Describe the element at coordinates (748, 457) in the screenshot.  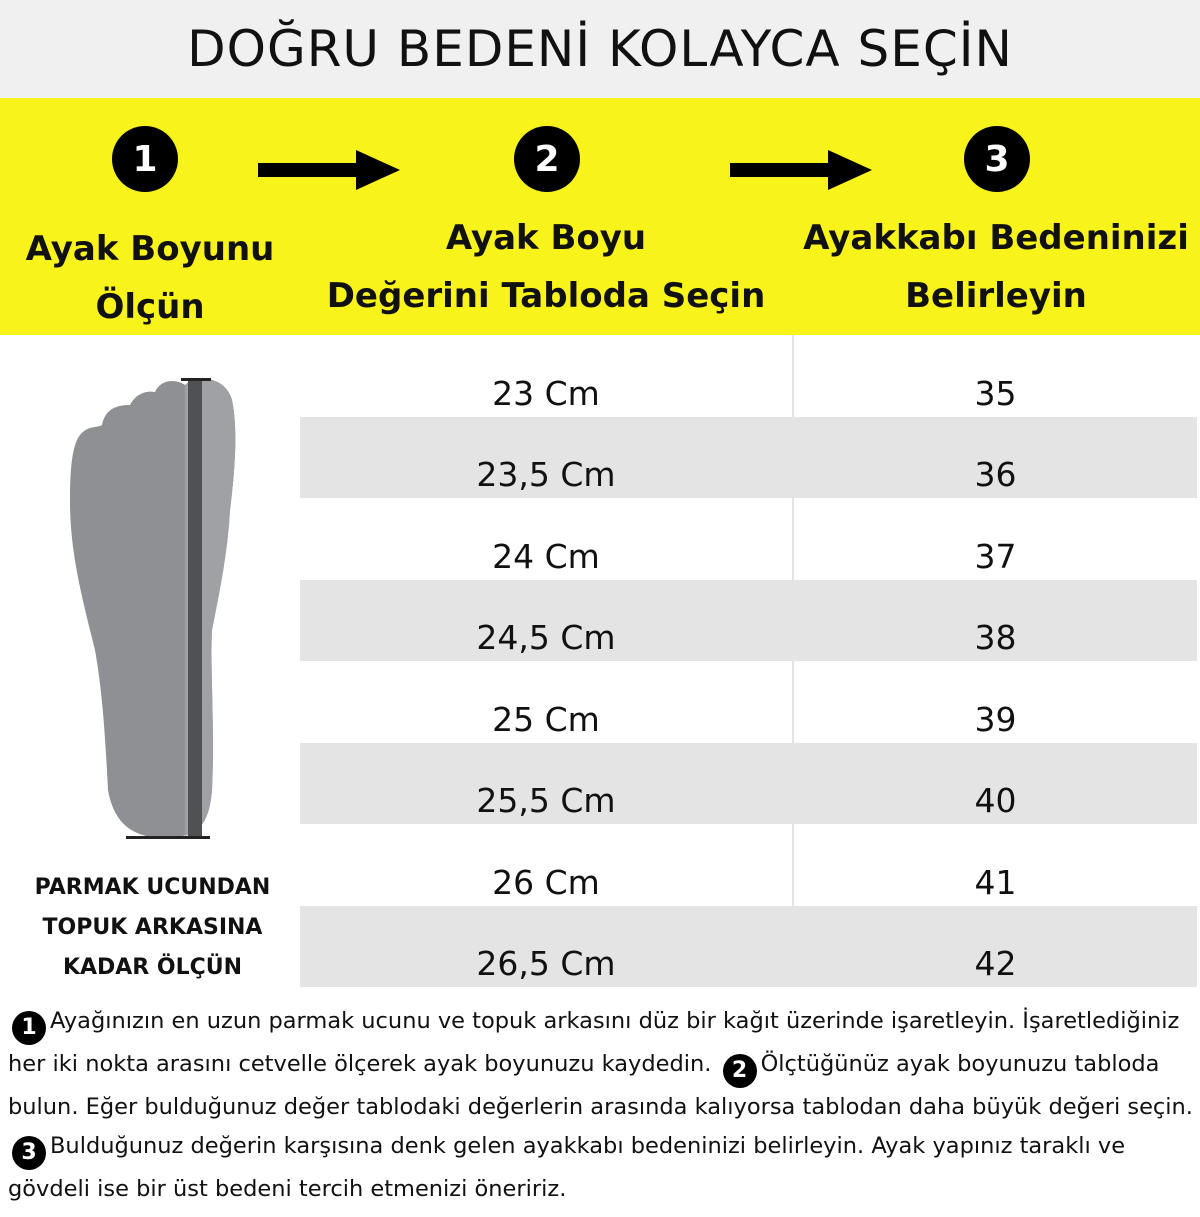
I see `table-row: 23,5 Cm 36` at that location.